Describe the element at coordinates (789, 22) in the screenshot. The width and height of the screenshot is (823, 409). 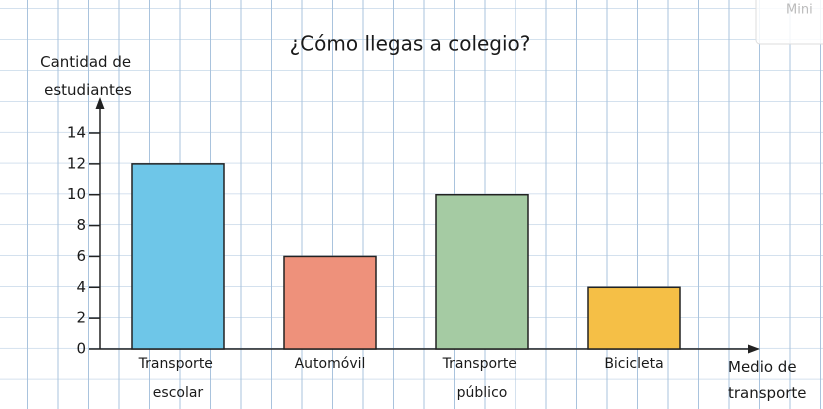
I see `overlay-box` at that location.